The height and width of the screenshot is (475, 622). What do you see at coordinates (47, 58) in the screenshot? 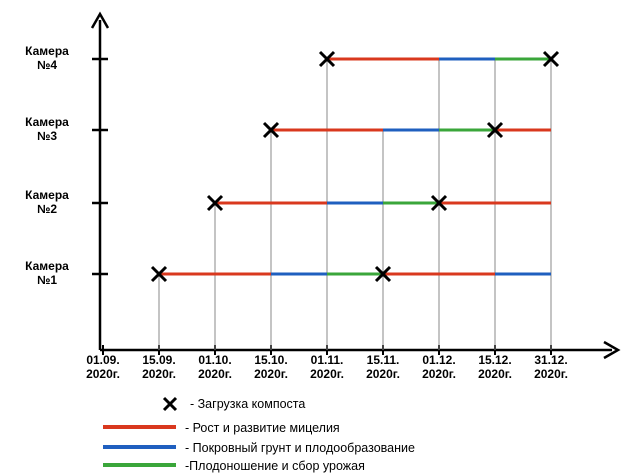
I see `y-tick-label: Камера №4` at bounding box center [47, 58].